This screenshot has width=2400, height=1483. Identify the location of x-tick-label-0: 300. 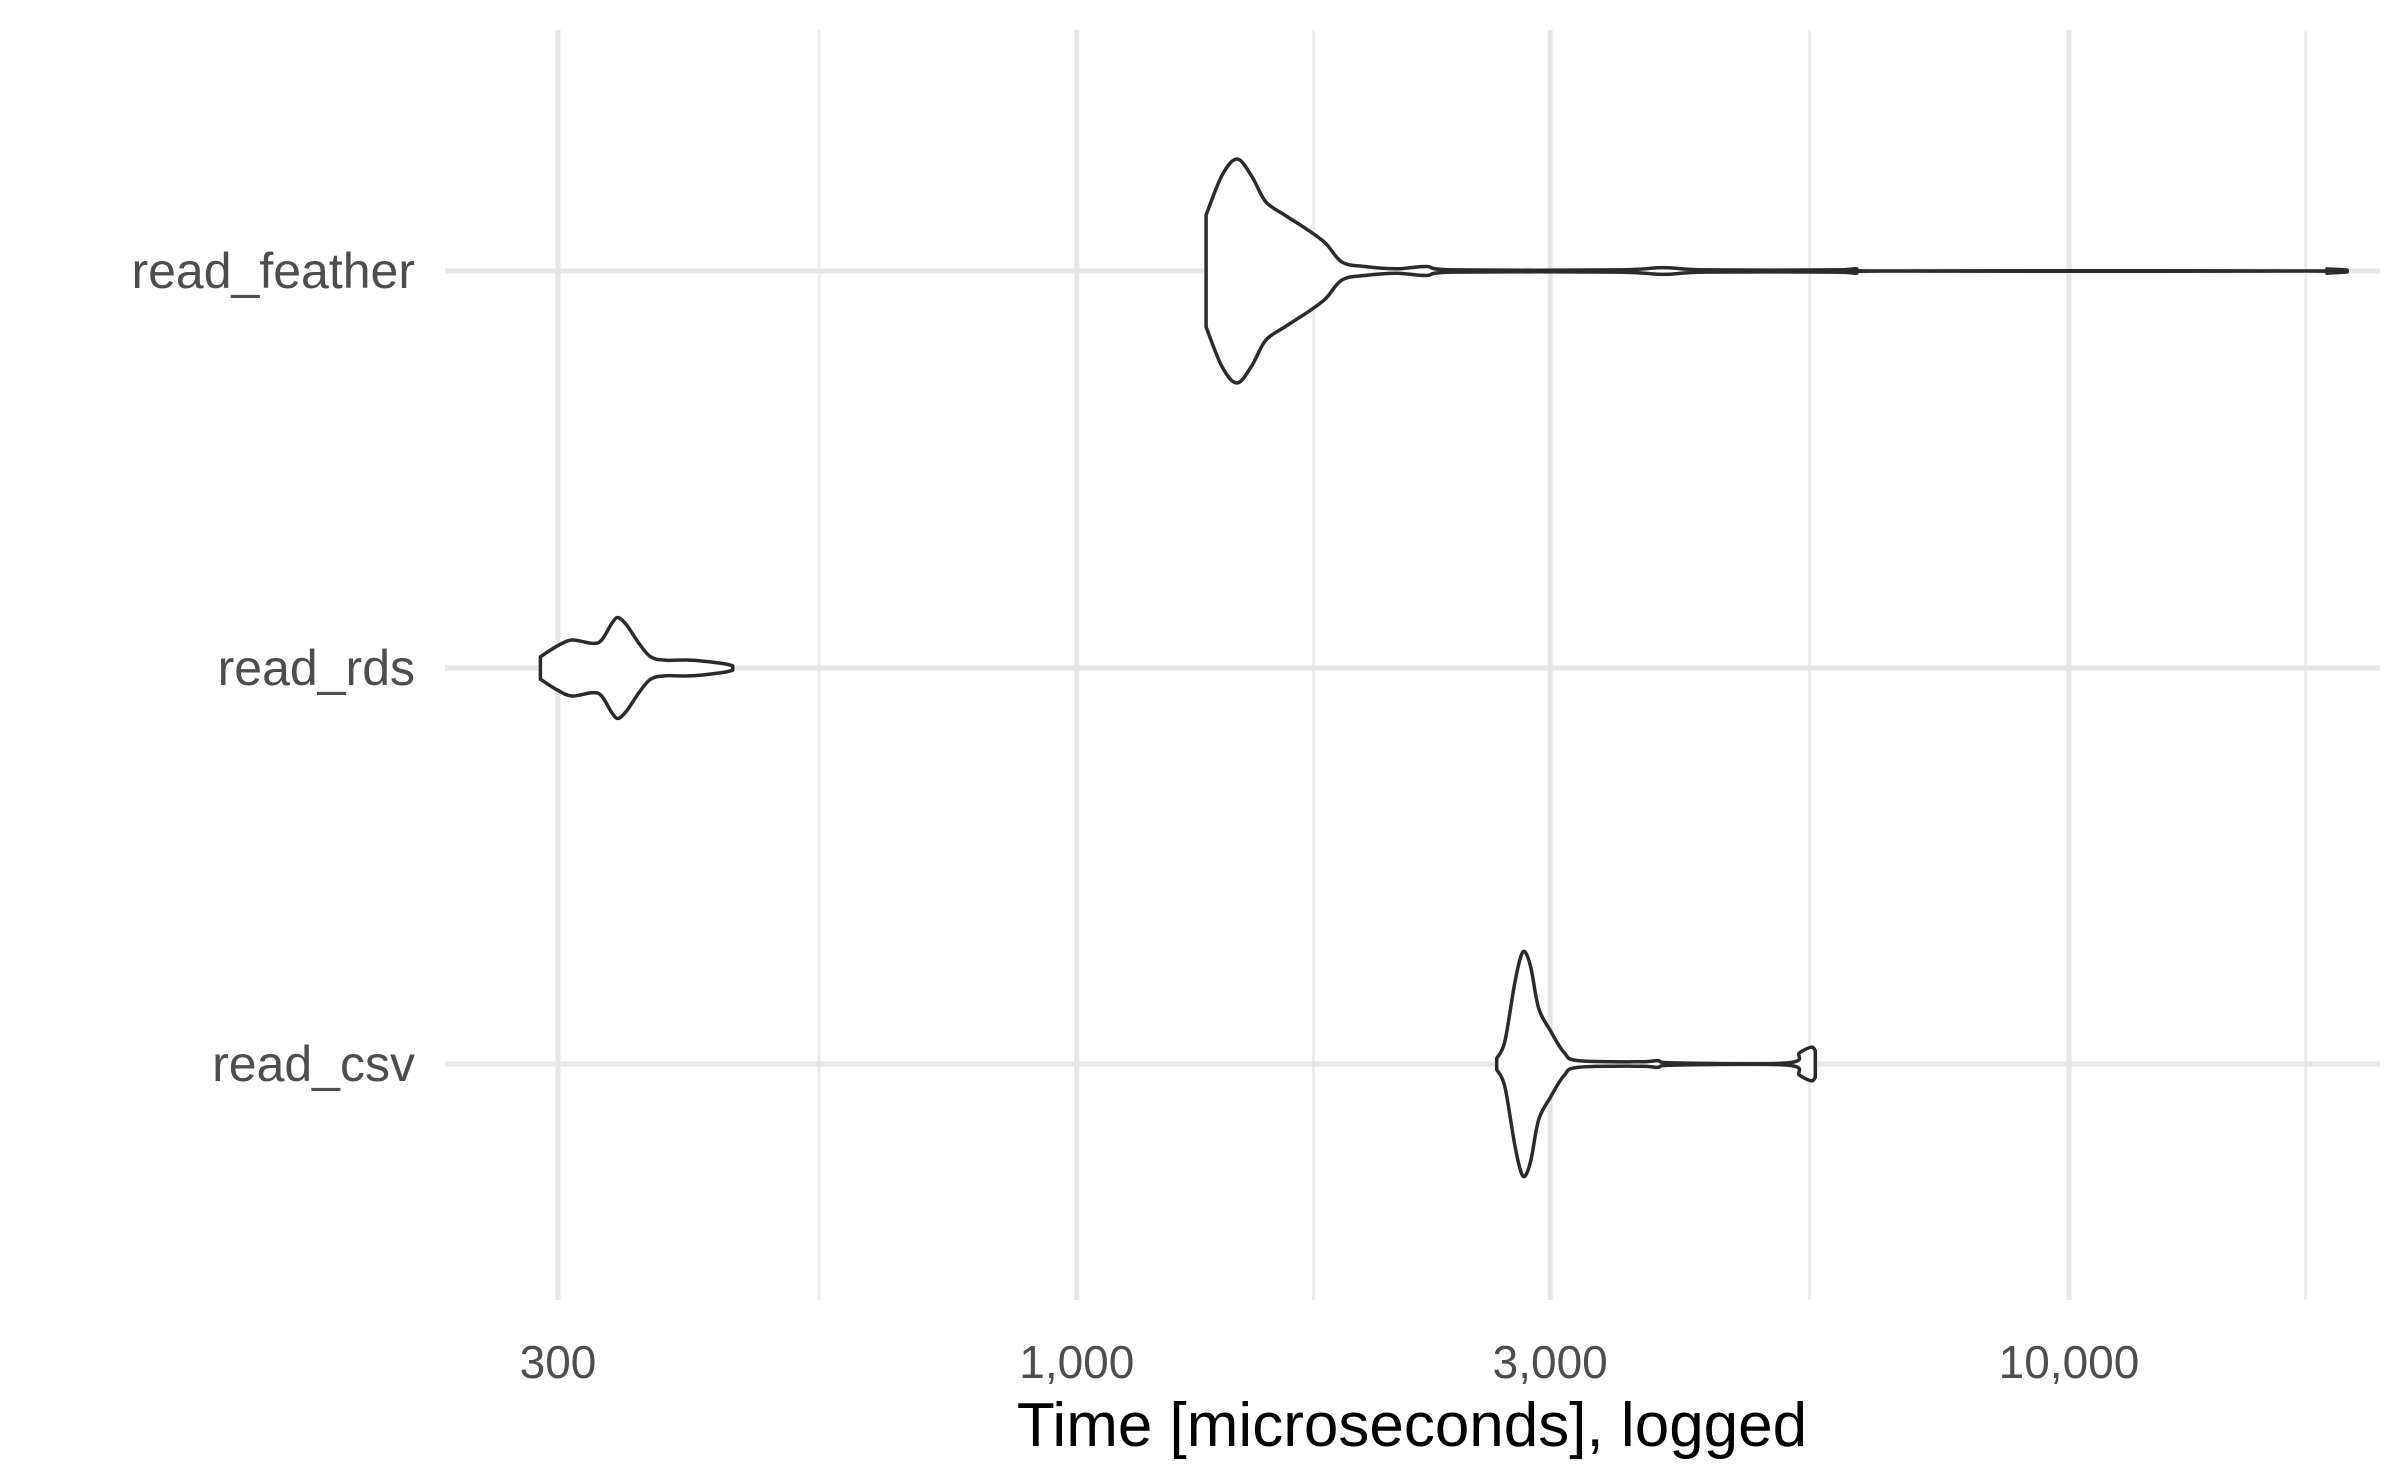
(558, 1362).